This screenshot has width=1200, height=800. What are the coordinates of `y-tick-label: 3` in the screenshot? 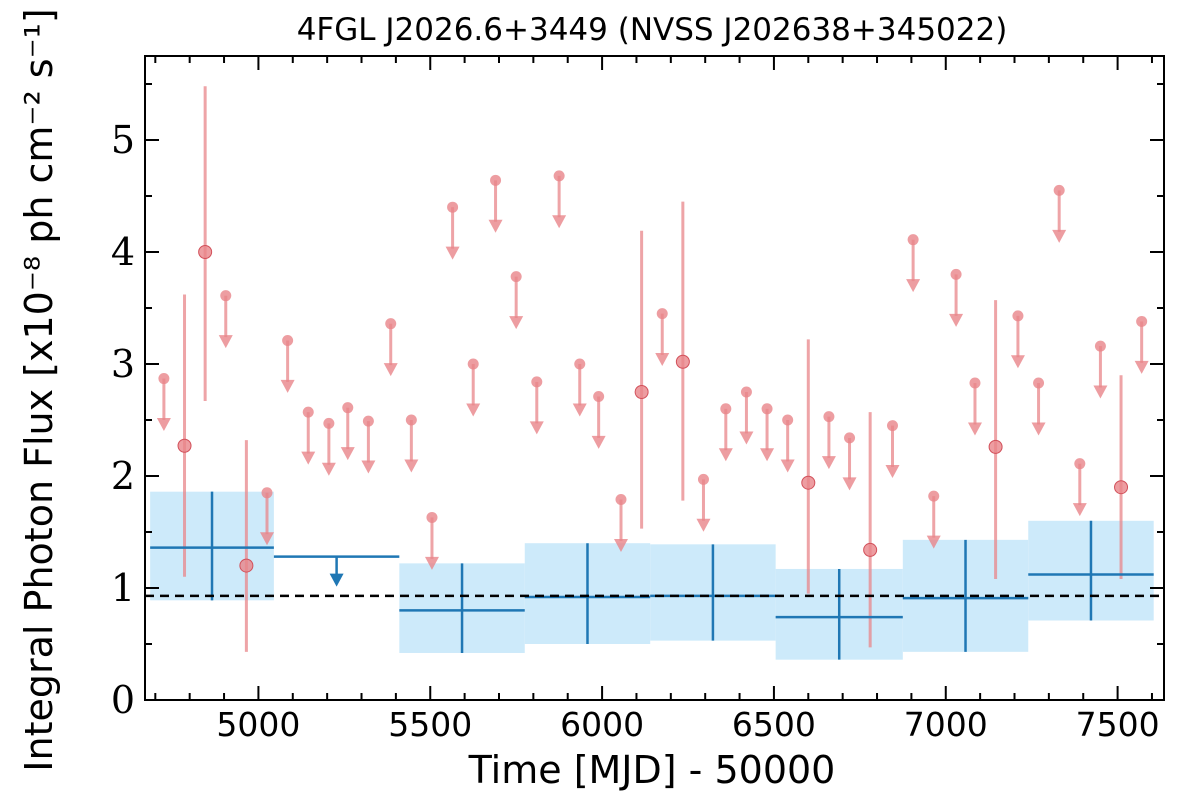 It's located at (123, 364).